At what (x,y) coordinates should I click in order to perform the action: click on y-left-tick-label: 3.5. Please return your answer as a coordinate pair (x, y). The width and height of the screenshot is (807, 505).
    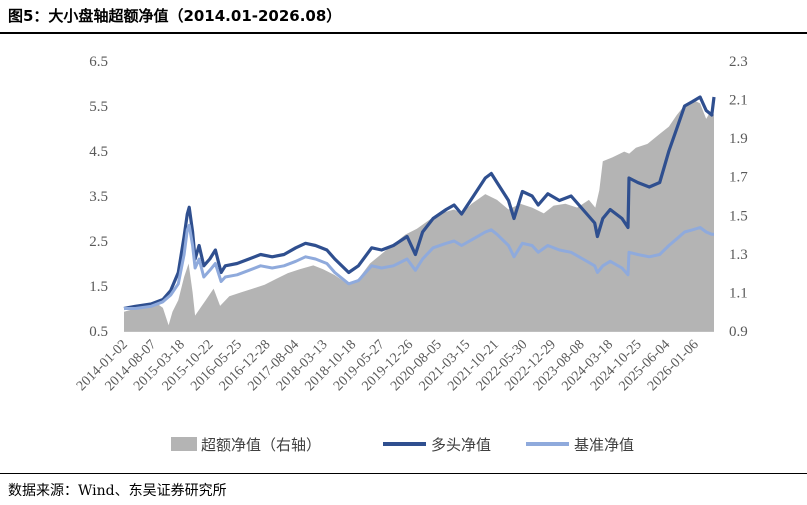
    Looking at the image, I should click on (98, 197).